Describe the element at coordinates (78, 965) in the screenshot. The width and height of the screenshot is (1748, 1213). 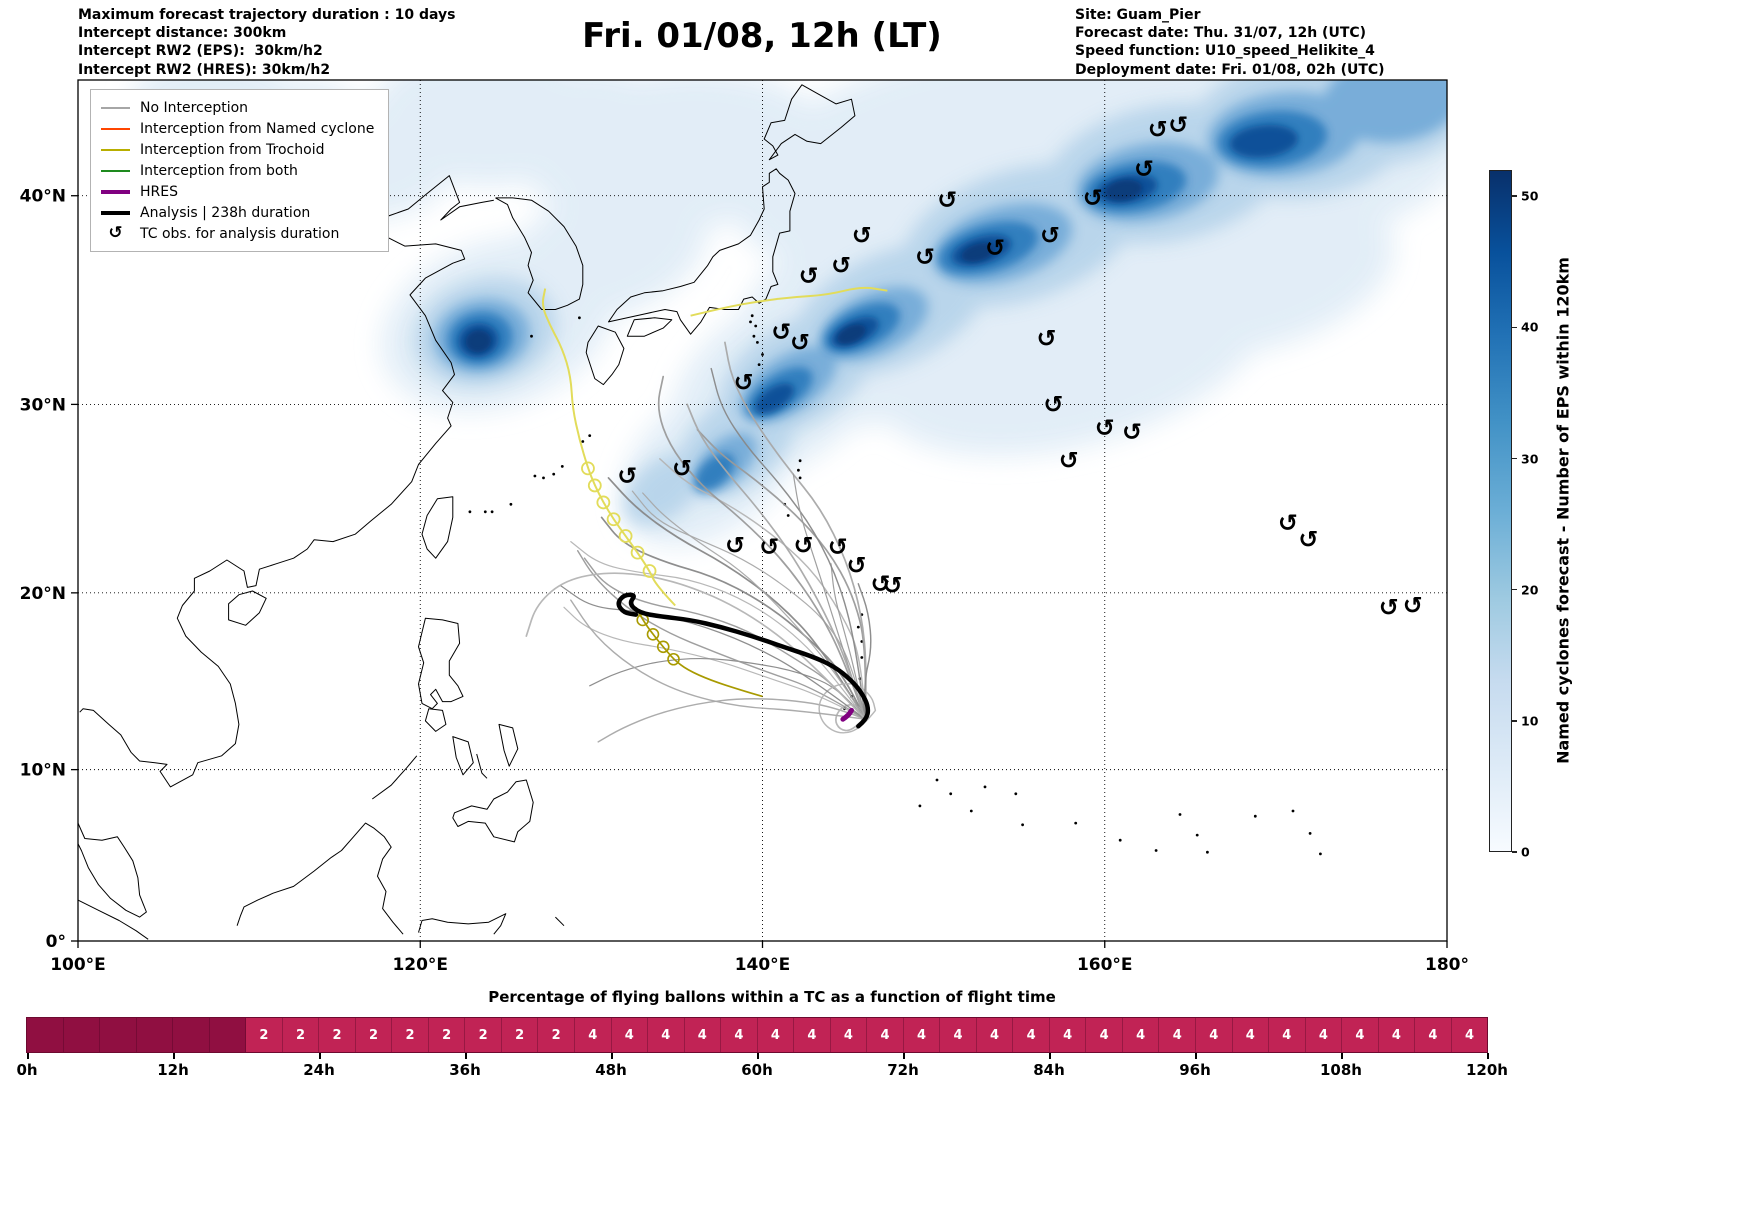
I see `x-tick-label: 100°E` at that location.